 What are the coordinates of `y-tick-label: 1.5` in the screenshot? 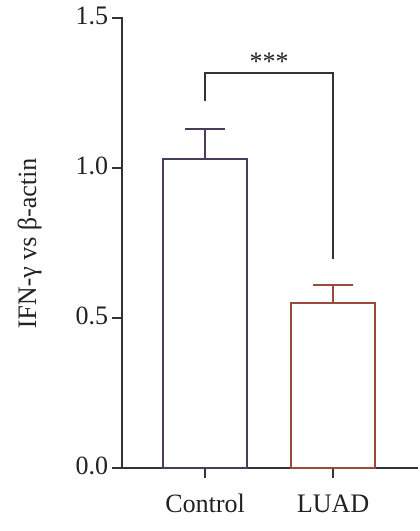 It's located at (92, 15).